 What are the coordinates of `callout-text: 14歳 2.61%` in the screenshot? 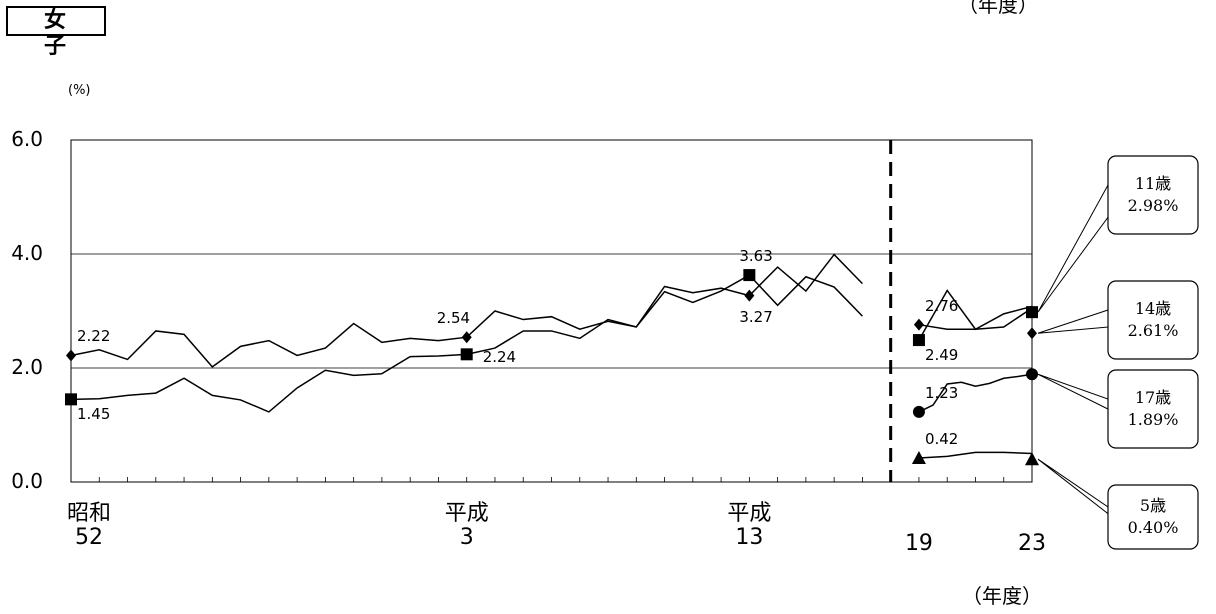 It's located at (1153, 319).